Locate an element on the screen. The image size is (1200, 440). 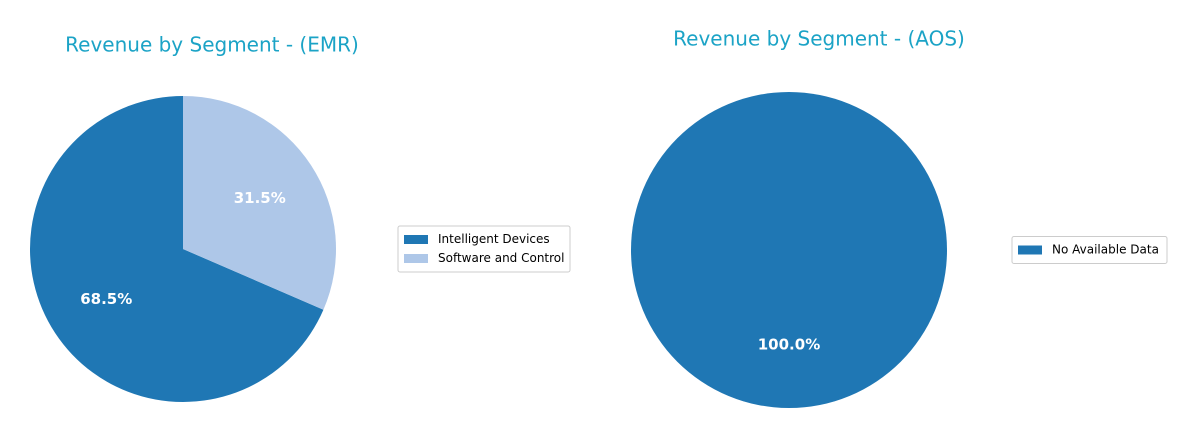
pie-slice is located at coordinates (259, 203).